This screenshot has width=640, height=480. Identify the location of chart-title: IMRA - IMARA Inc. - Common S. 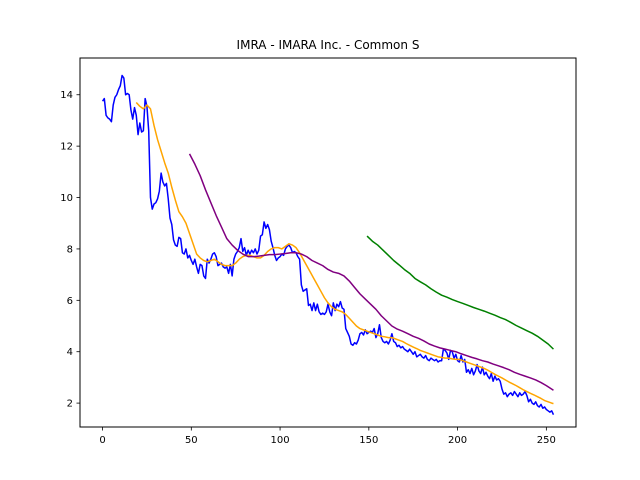
(328, 45).